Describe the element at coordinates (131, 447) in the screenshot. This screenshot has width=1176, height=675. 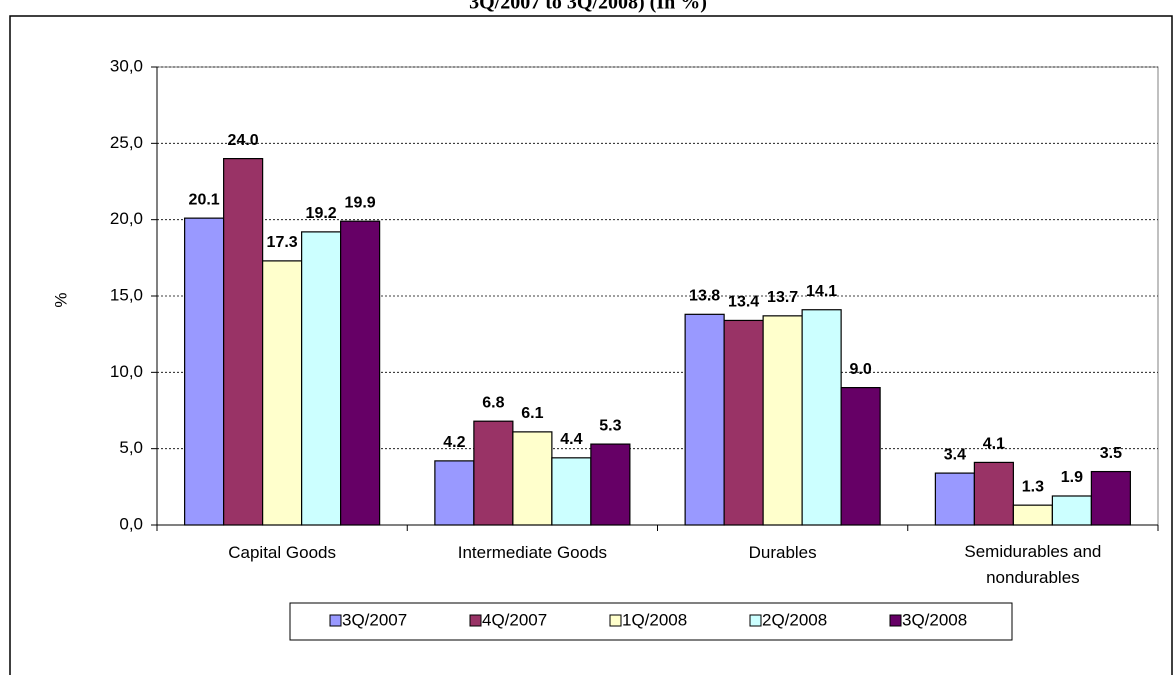
I see `y-tick-label: 5,0` at that location.